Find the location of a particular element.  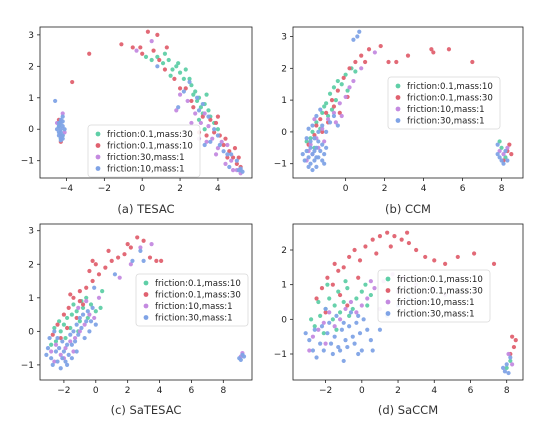

x-tick-label: 0 is located at coordinates (142, 189).